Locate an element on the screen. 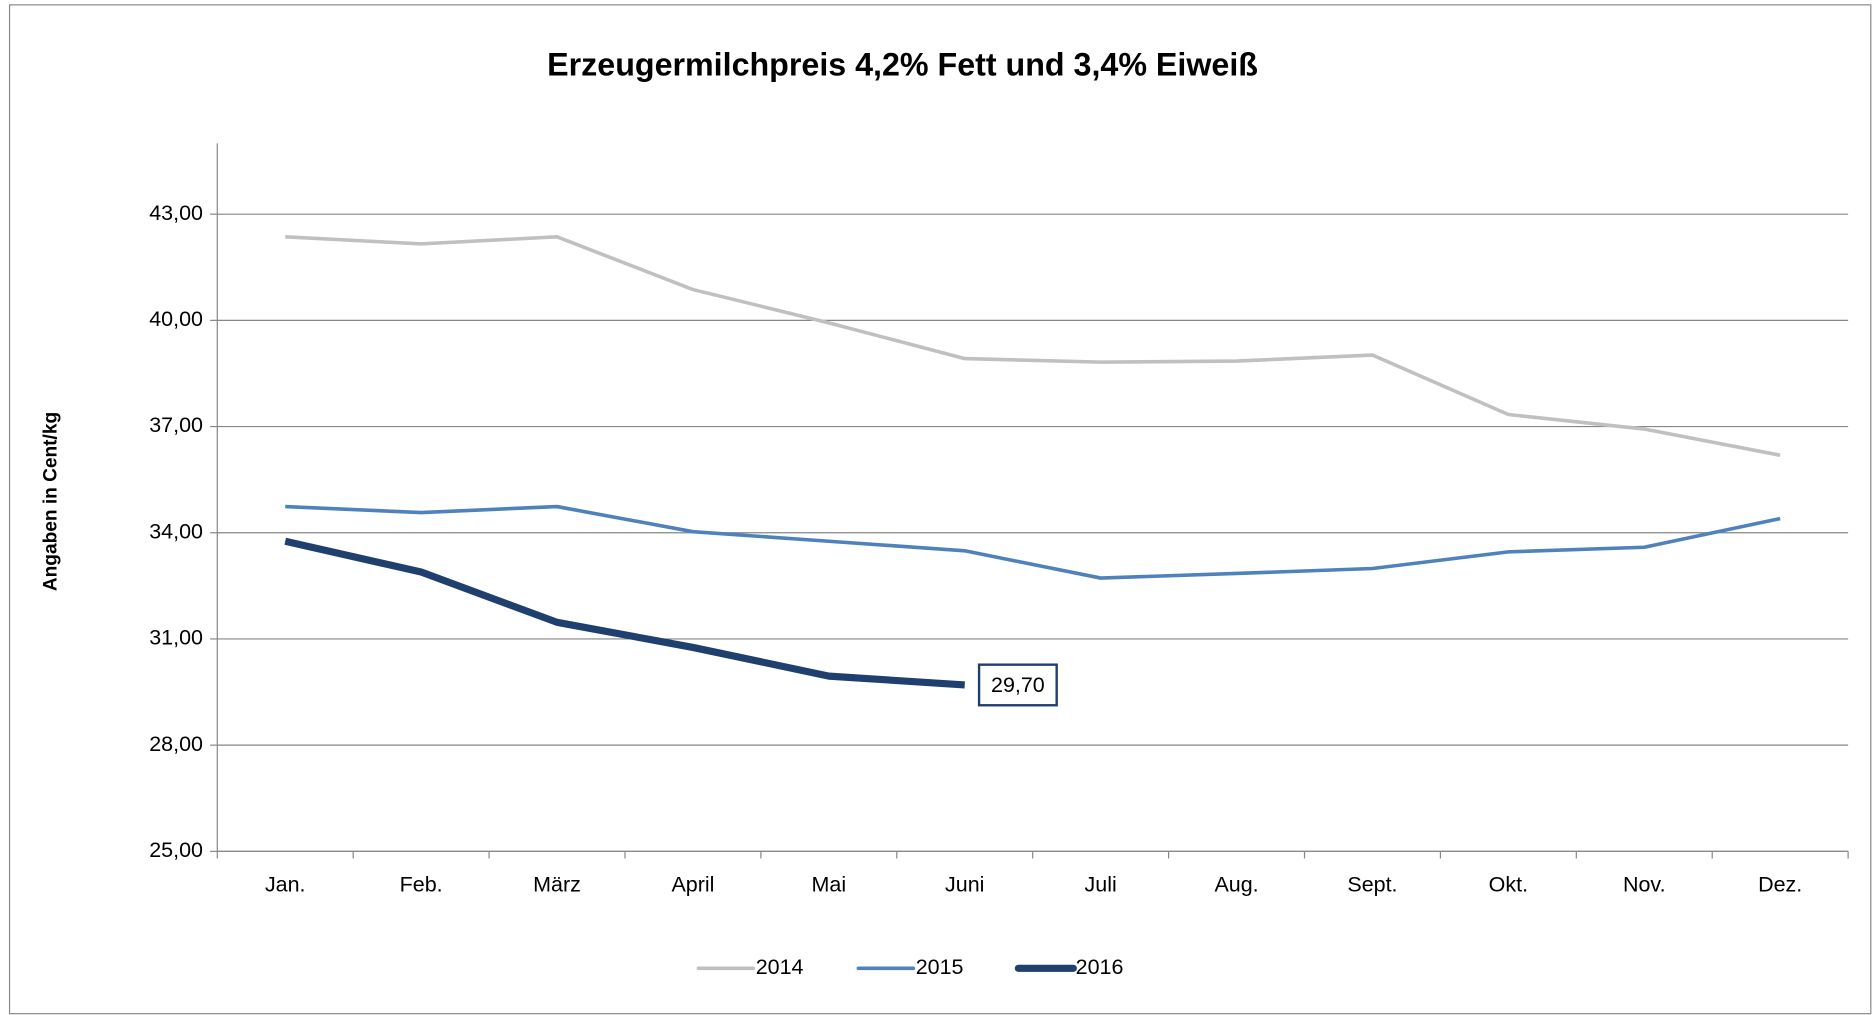 The width and height of the screenshot is (1872, 1015). y-tick-label: 31,00 is located at coordinates (176, 638).